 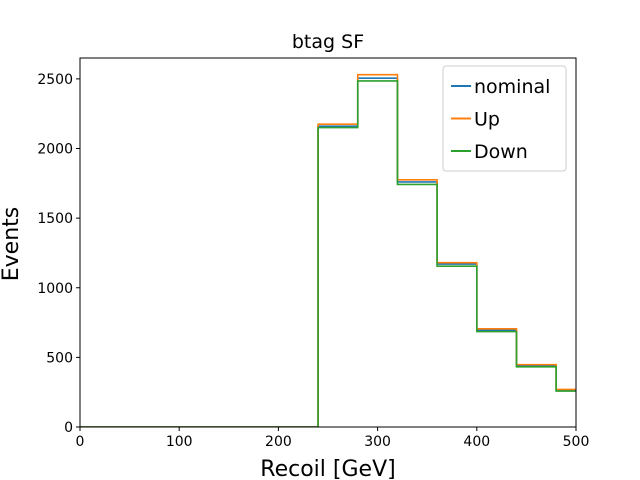 What do you see at coordinates (12, 244) in the screenshot?
I see `y-axis-label: Events` at bounding box center [12, 244].